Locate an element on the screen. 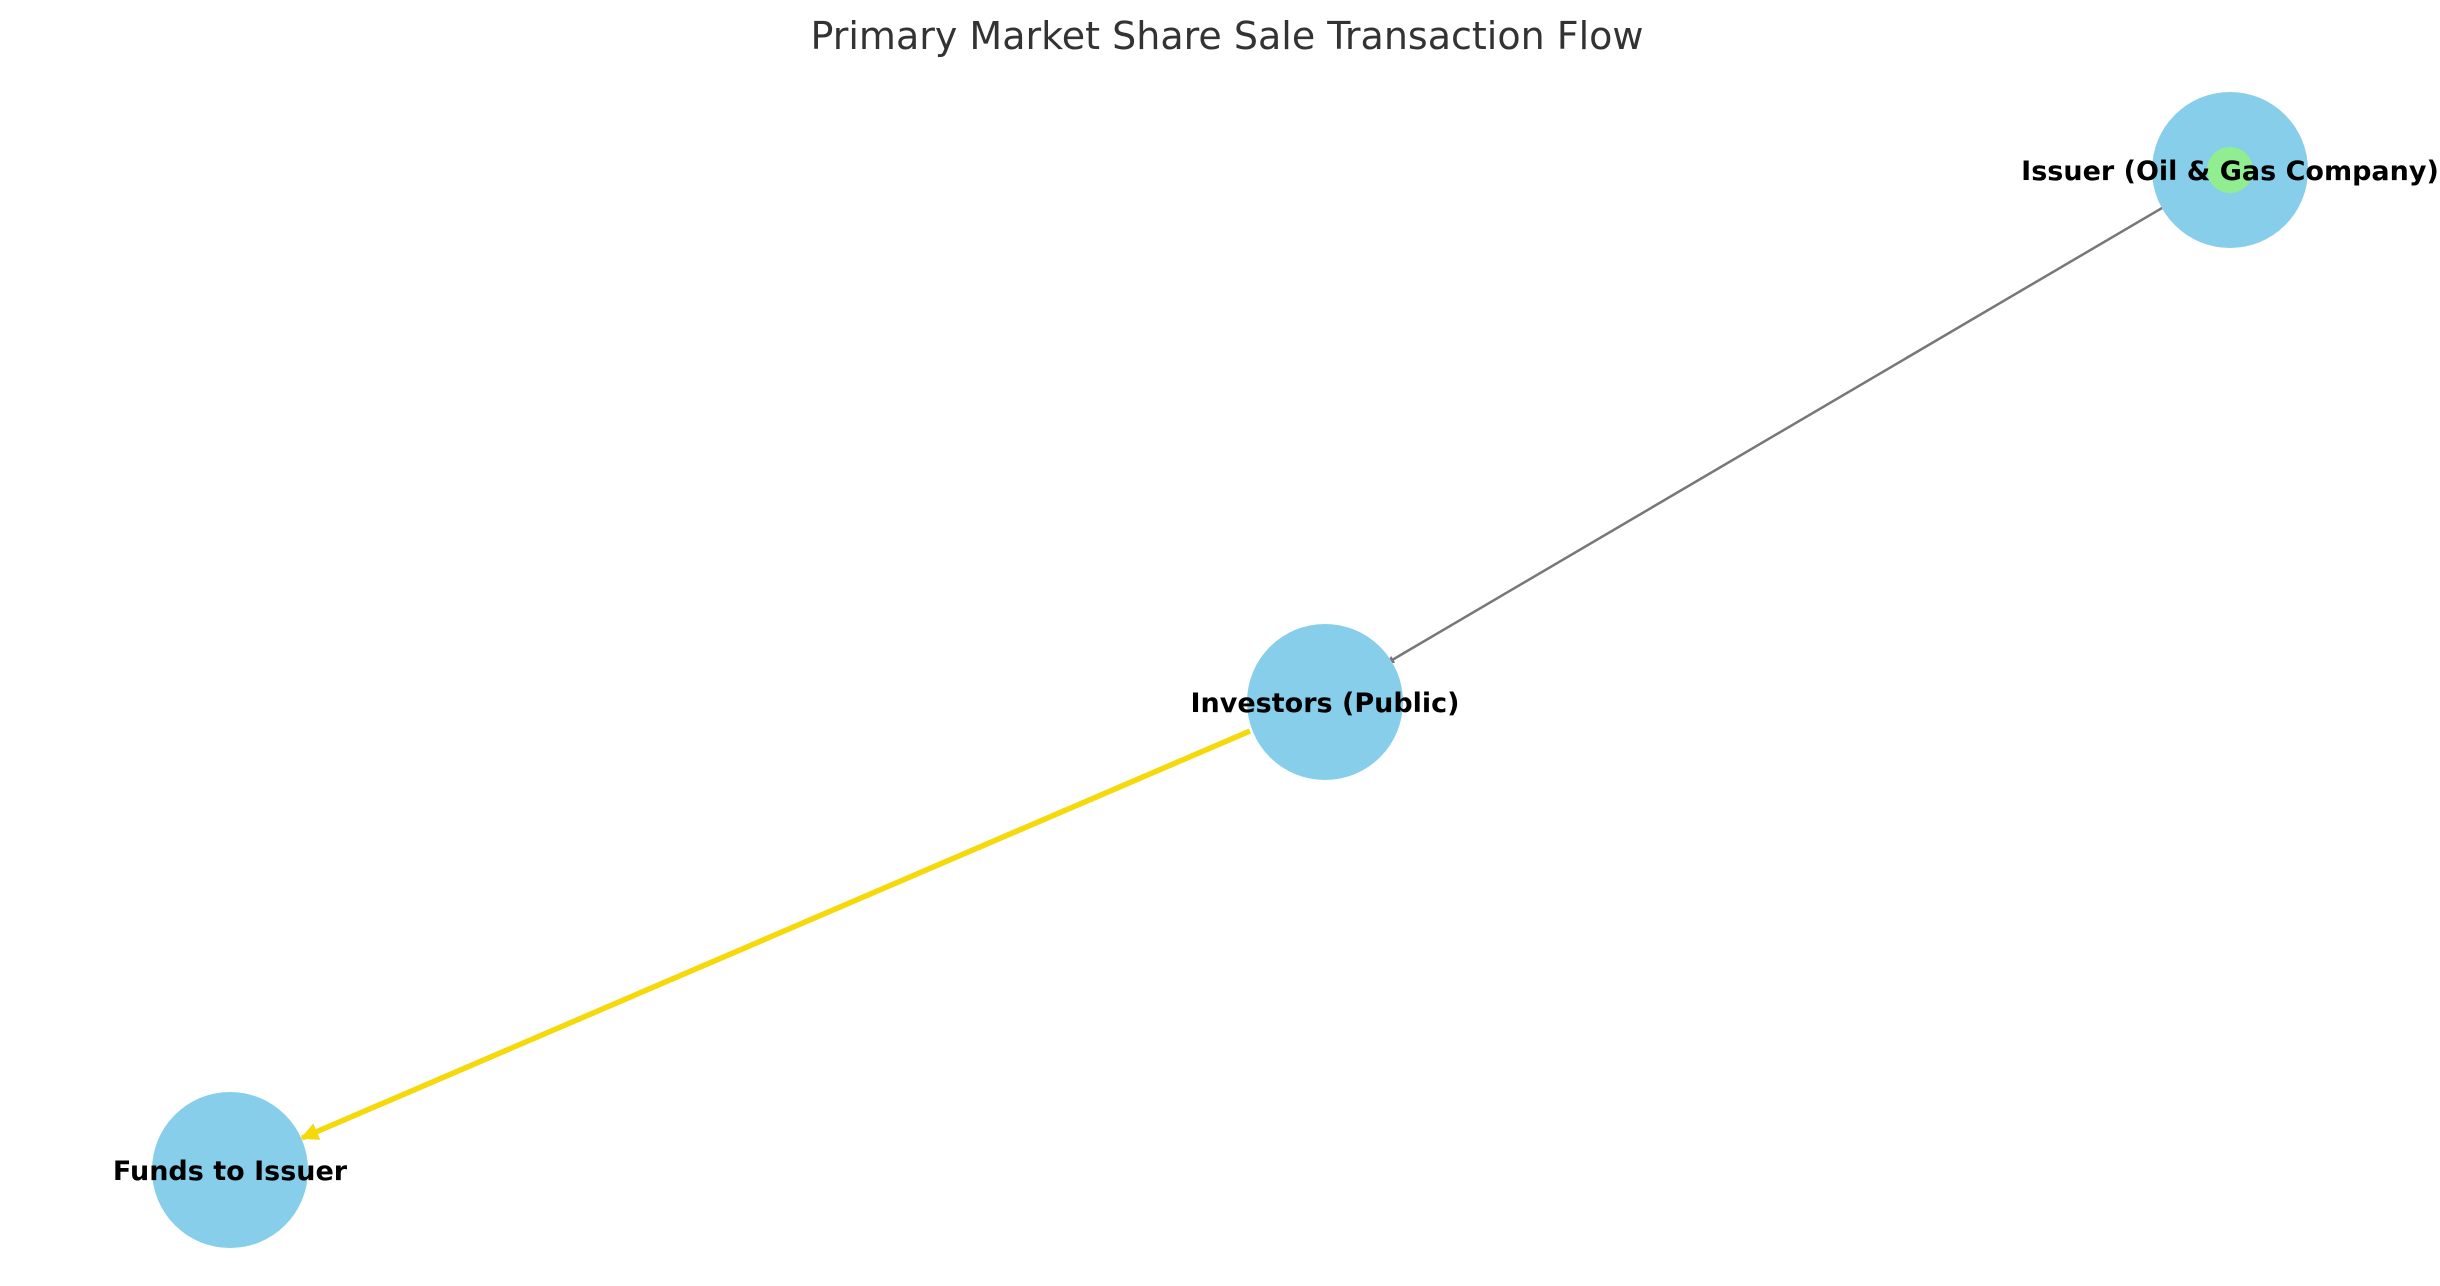 This screenshot has height=1286, width=2440. node-issuer-inner-dot is located at coordinates (2230, 170).